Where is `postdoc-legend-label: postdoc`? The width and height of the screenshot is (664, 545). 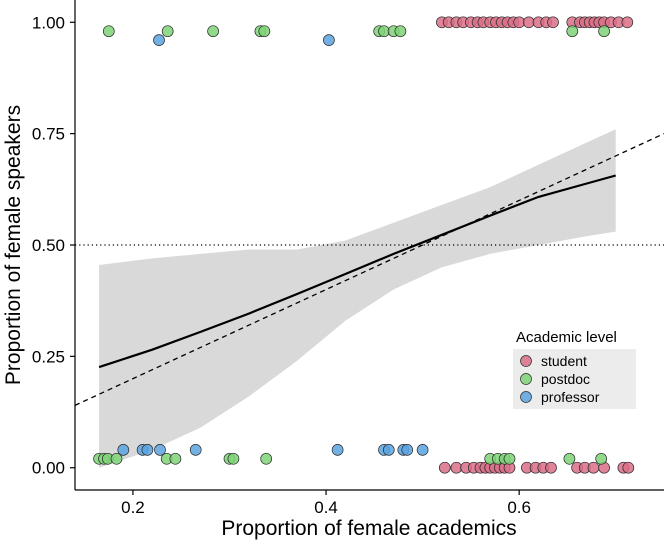
postdoc-legend-label: postdoc is located at coordinates (565, 379).